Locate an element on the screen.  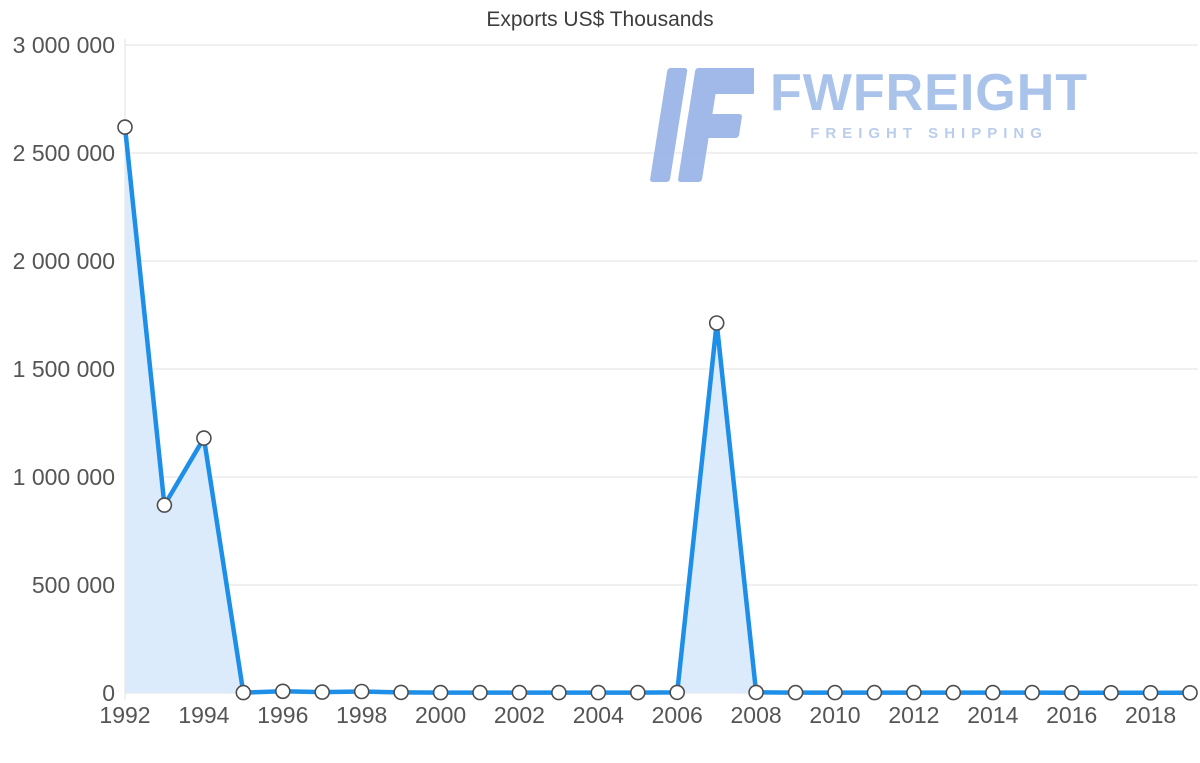
x-tick-label: 2018 is located at coordinates (1150, 715).